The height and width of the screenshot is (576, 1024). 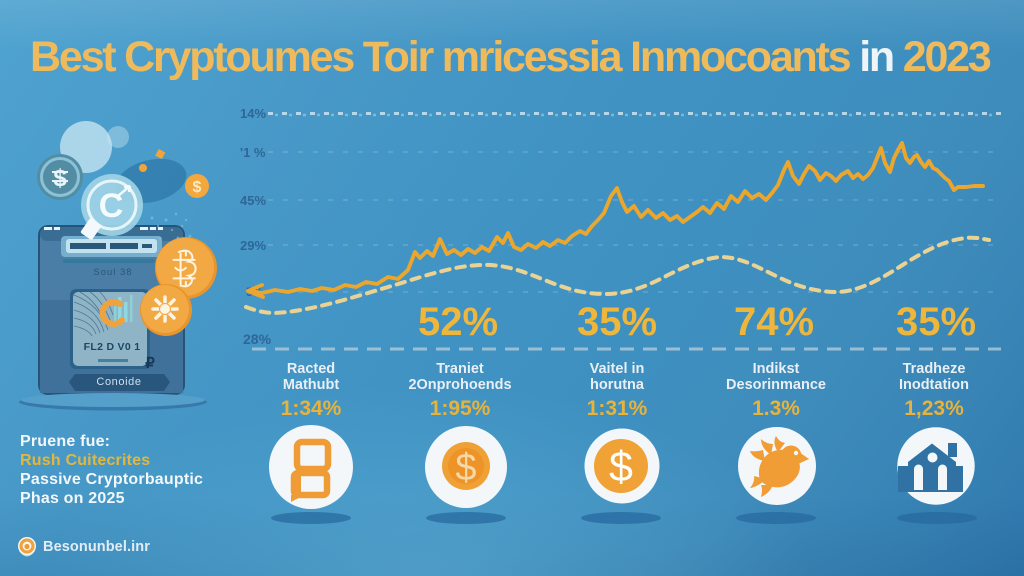 I want to click on svg-text: FL2 D V0 1, so click(x=112, y=347).